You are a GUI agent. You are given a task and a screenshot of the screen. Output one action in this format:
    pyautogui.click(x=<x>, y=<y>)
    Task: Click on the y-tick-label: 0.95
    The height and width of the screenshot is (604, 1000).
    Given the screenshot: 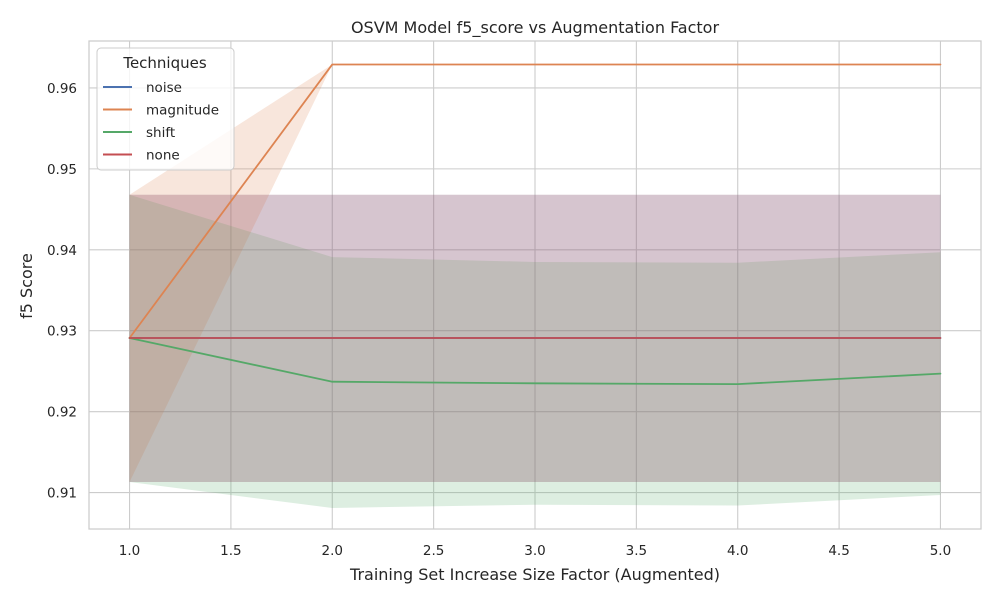 What is the action you would take?
    pyautogui.click(x=62, y=170)
    